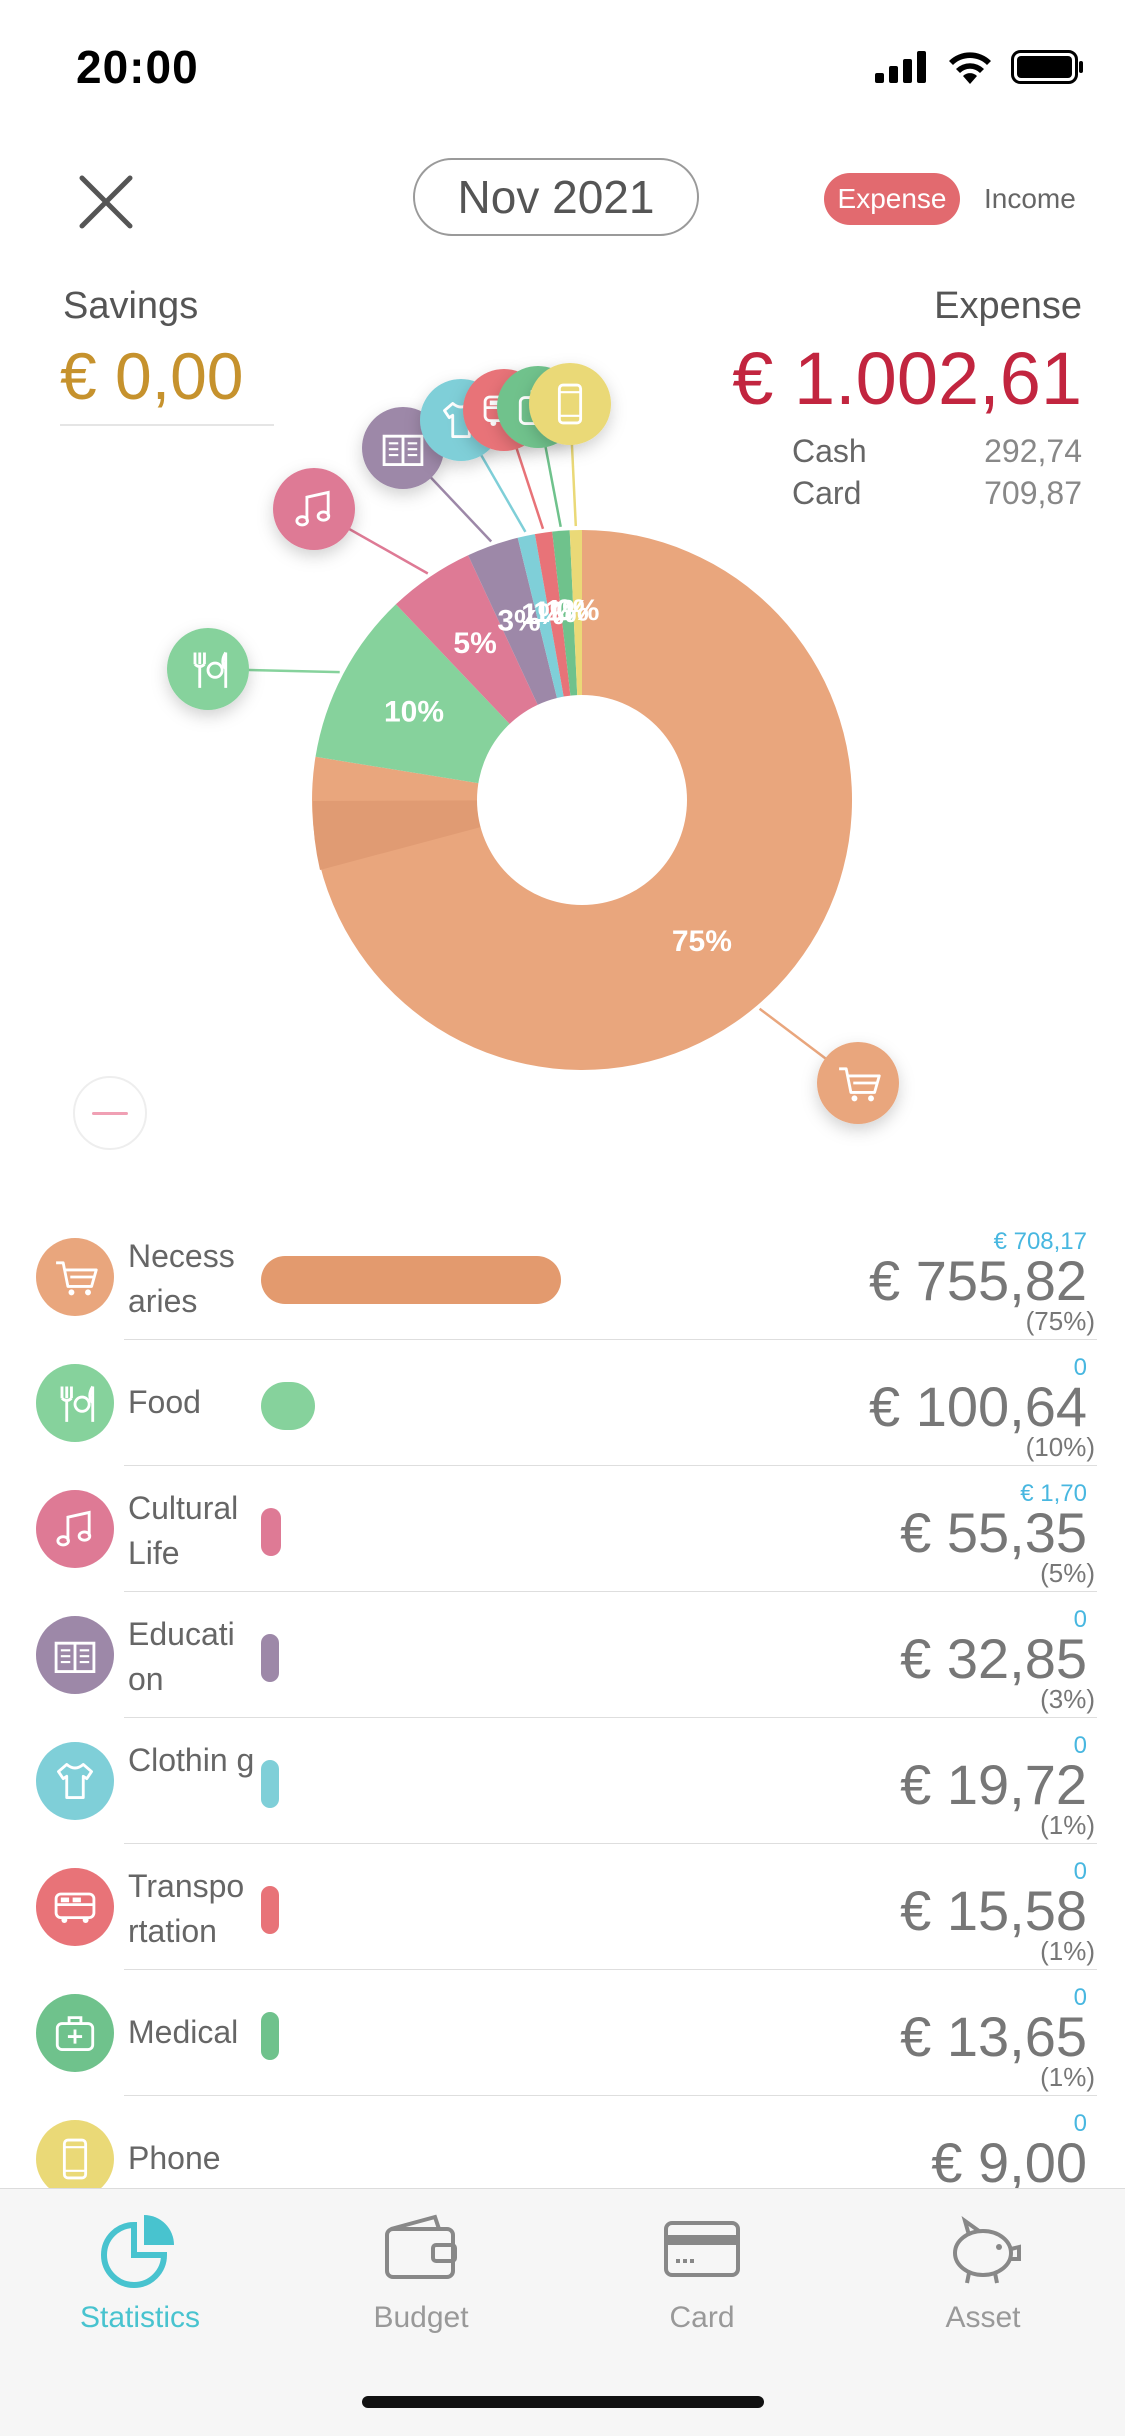 Image resolution: width=1125 pixels, height=2436 pixels. I want to click on category-name: Clothin g, so click(191, 1760).